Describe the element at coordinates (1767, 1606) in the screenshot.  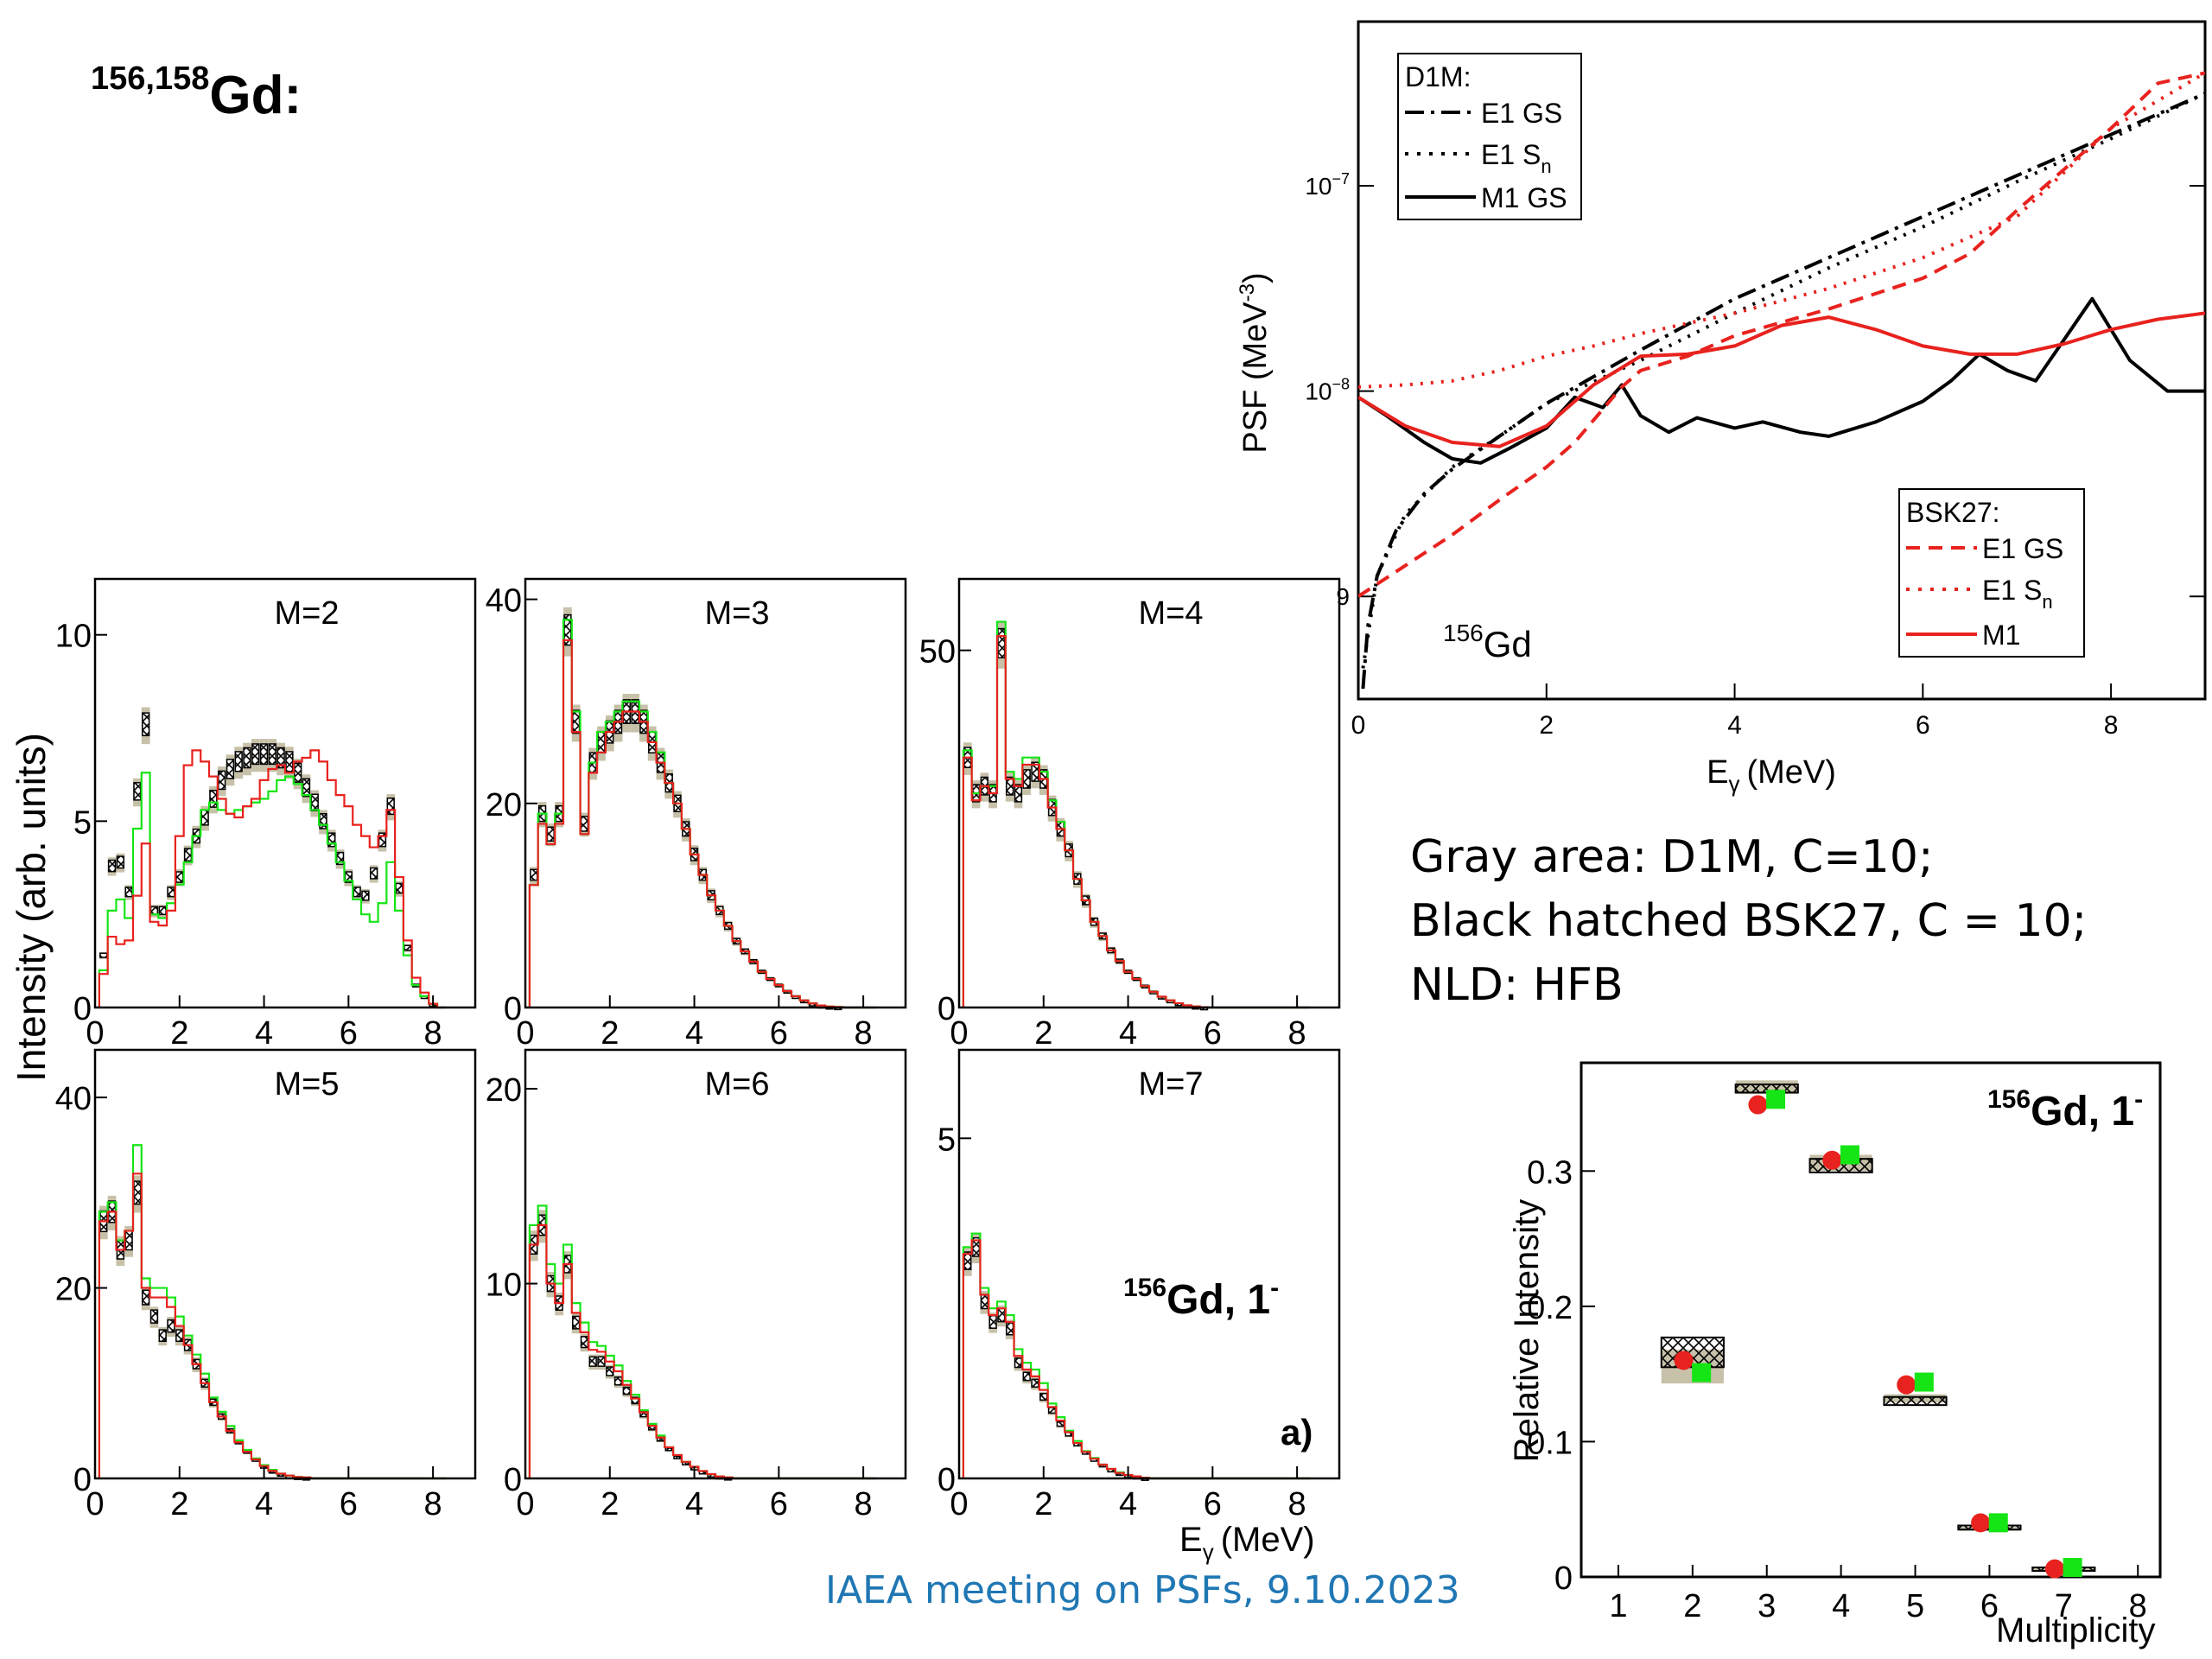
I see `multiplicity-x-tick-label: 3` at that location.